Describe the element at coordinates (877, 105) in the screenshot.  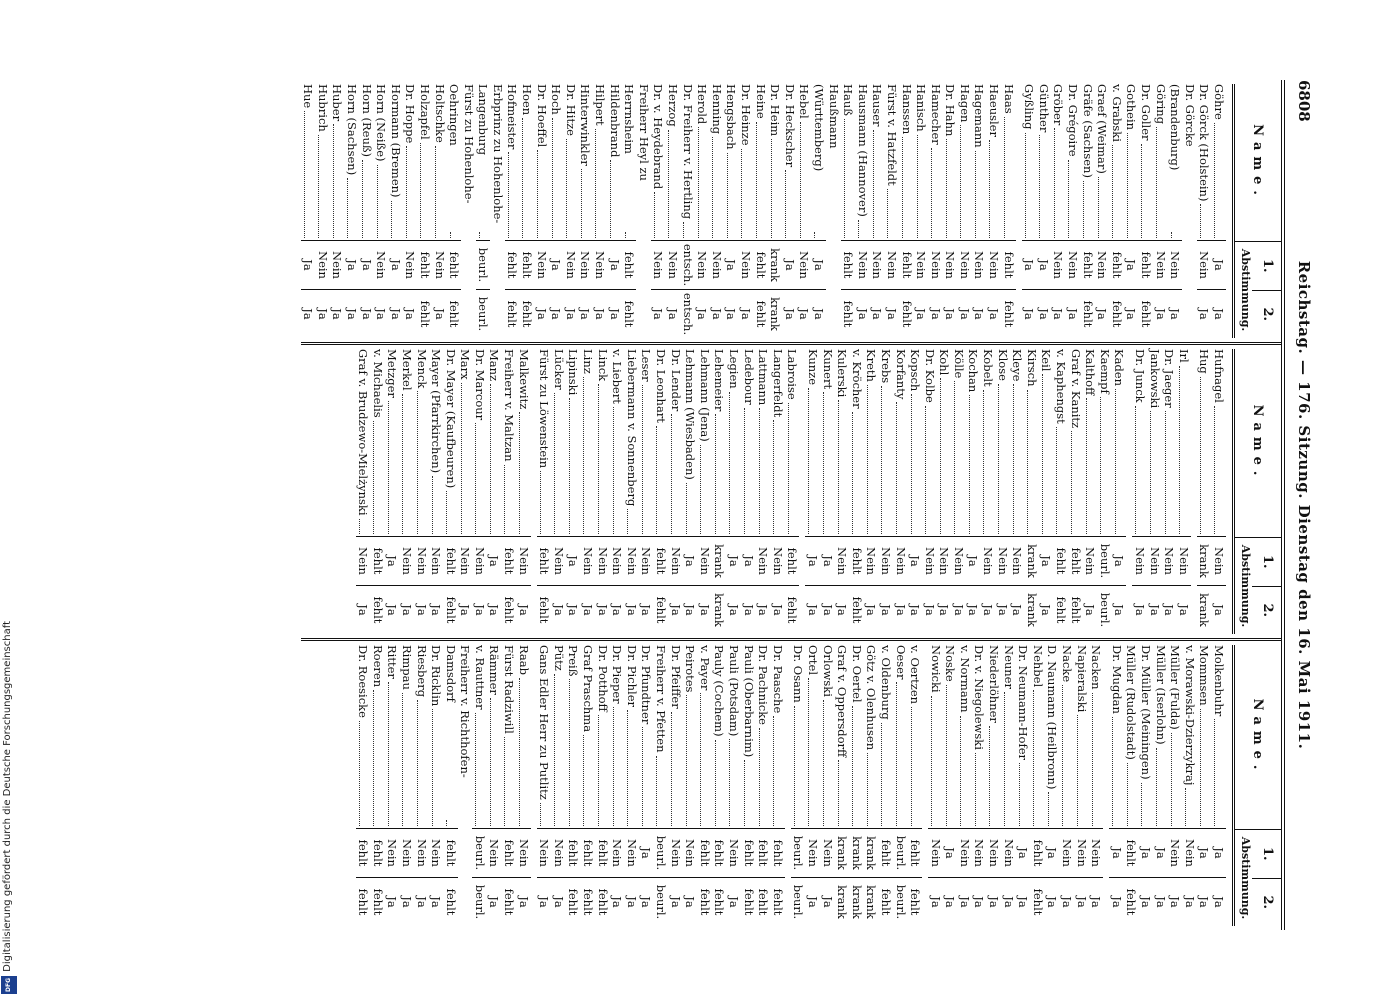
I see `member-name: Hauser` at that location.